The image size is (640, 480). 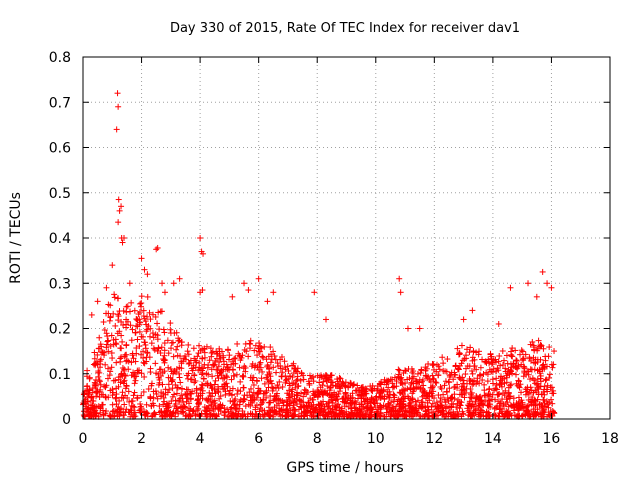 I want to click on y-tick-labels: 0 0.1 0.2 0.3 0.4 0.5 0.6 0.7 0.8, so click(x=60, y=239).